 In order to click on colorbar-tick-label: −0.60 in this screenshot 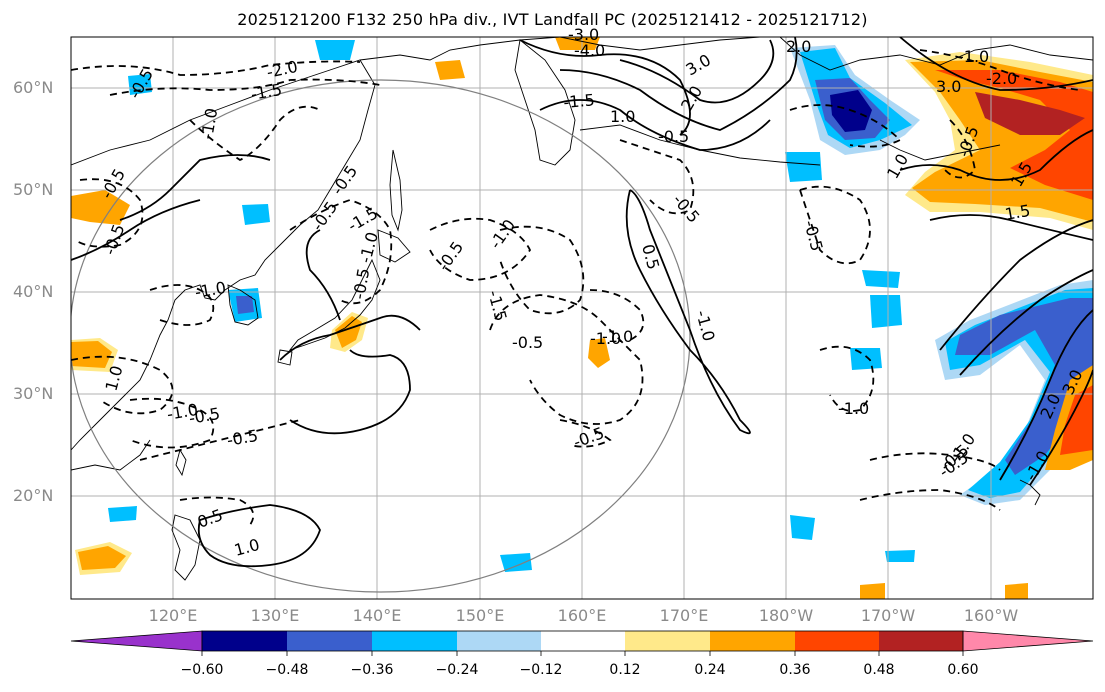, I will do `click(202, 670)`.